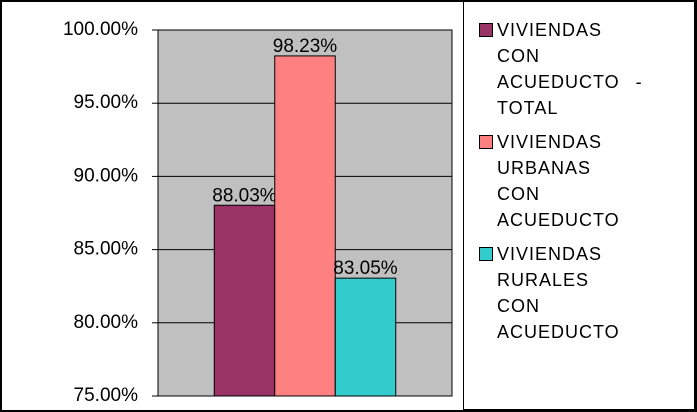  Describe the element at coordinates (365, 268) in the screenshot. I see `data-label: 83.05%` at that location.